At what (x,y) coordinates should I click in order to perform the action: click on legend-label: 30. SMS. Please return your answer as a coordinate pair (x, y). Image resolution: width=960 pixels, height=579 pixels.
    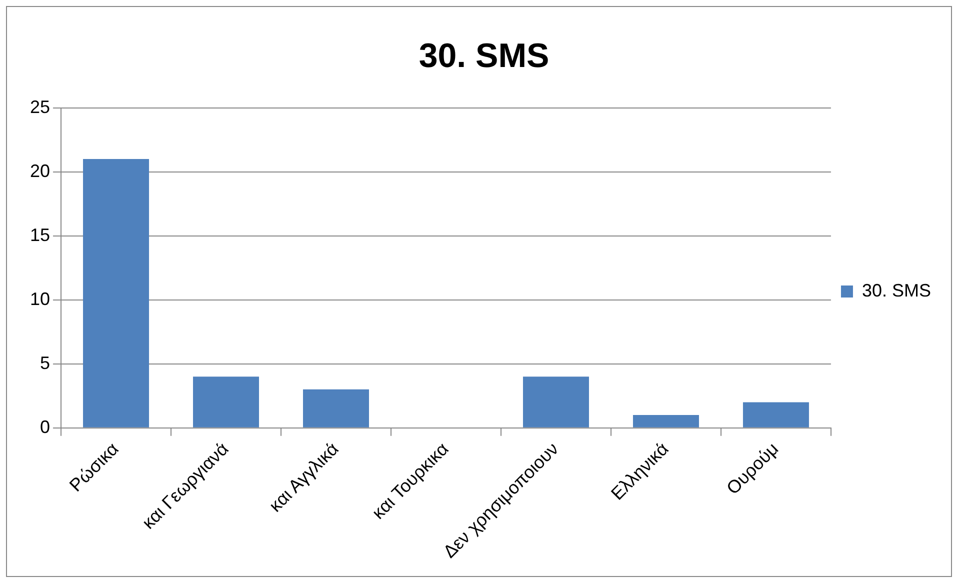
    Looking at the image, I should click on (896, 290).